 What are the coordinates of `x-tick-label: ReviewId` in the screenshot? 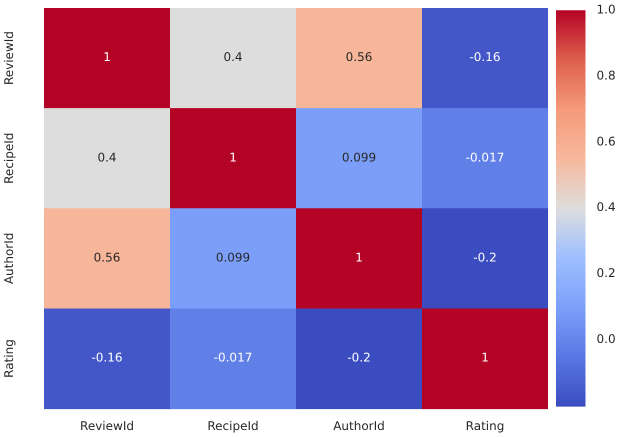 It's located at (107, 425).